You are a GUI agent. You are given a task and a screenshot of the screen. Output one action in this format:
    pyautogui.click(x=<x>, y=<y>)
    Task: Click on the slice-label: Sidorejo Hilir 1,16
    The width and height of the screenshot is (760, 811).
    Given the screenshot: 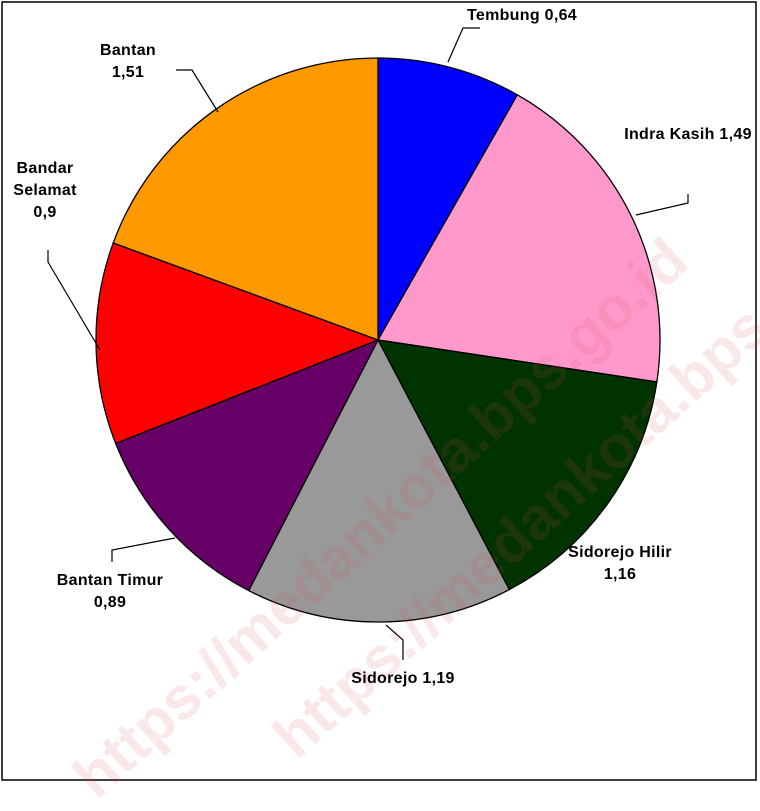 What is the action you would take?
    pyautogui.click(x=620, y=564)
    